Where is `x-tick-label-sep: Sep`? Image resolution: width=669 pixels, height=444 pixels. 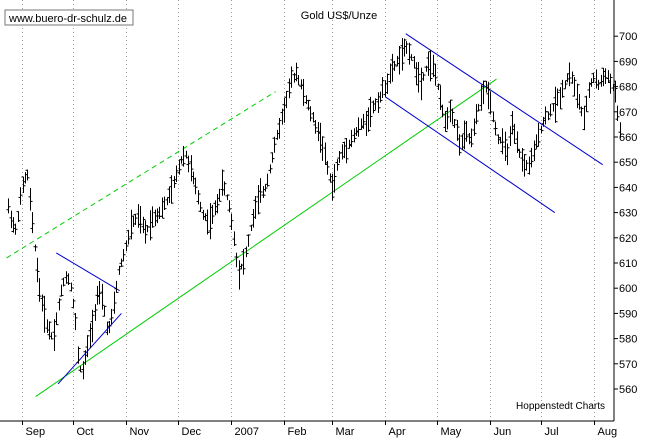 x-tick-label-sep: Sep is located at coordinates (36, 432).